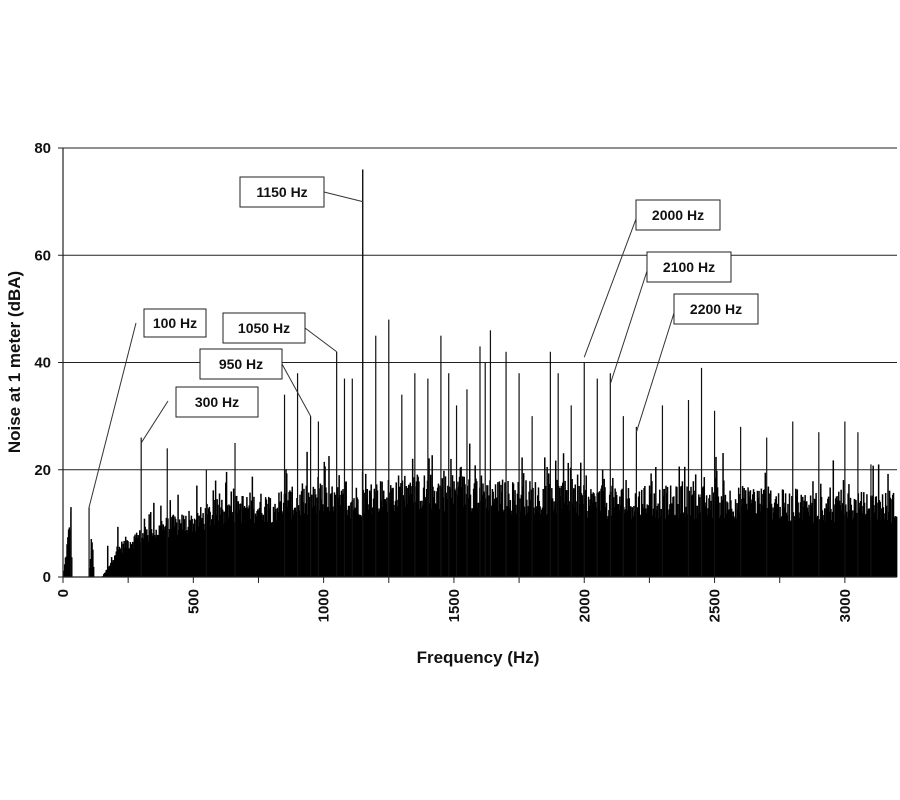  I want to click on callout-box, so click(217, 402).